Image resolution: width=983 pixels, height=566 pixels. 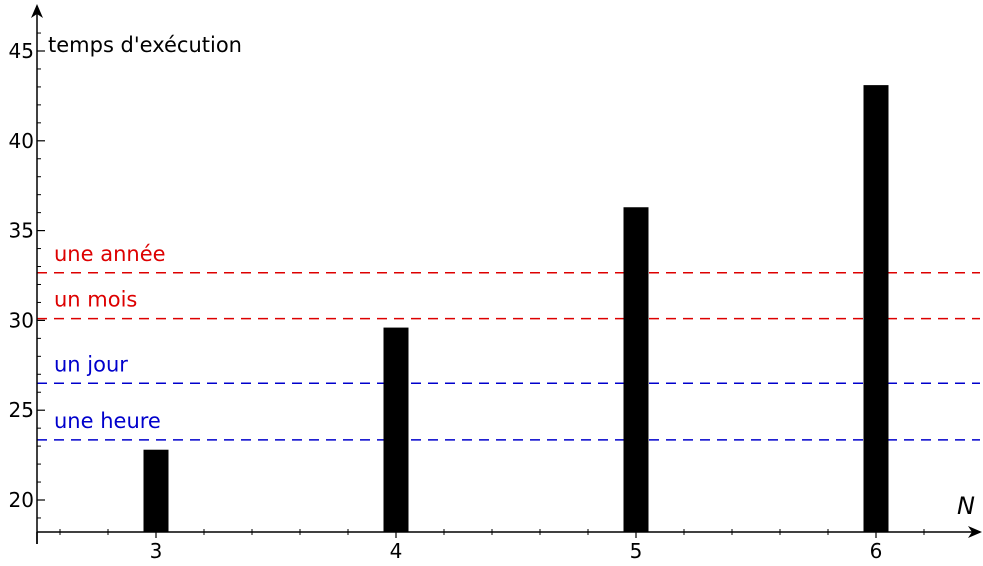 I want to click on y-tick-label: 20, so click(x=21, y=500).